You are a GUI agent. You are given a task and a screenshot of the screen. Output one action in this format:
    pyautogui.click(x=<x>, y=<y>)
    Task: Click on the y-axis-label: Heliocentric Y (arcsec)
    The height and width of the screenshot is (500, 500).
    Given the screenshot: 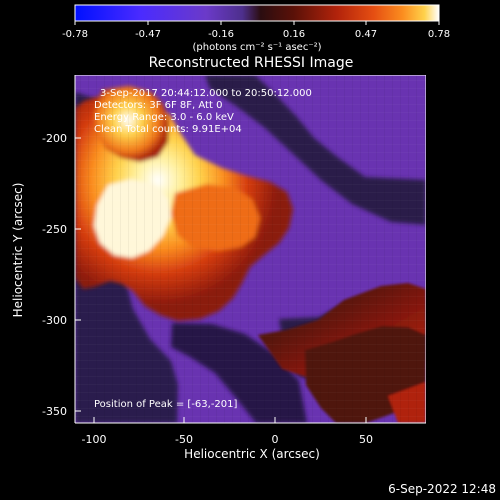 What is the action you would take?
    pyautogui.click(x=18, y=250)
    